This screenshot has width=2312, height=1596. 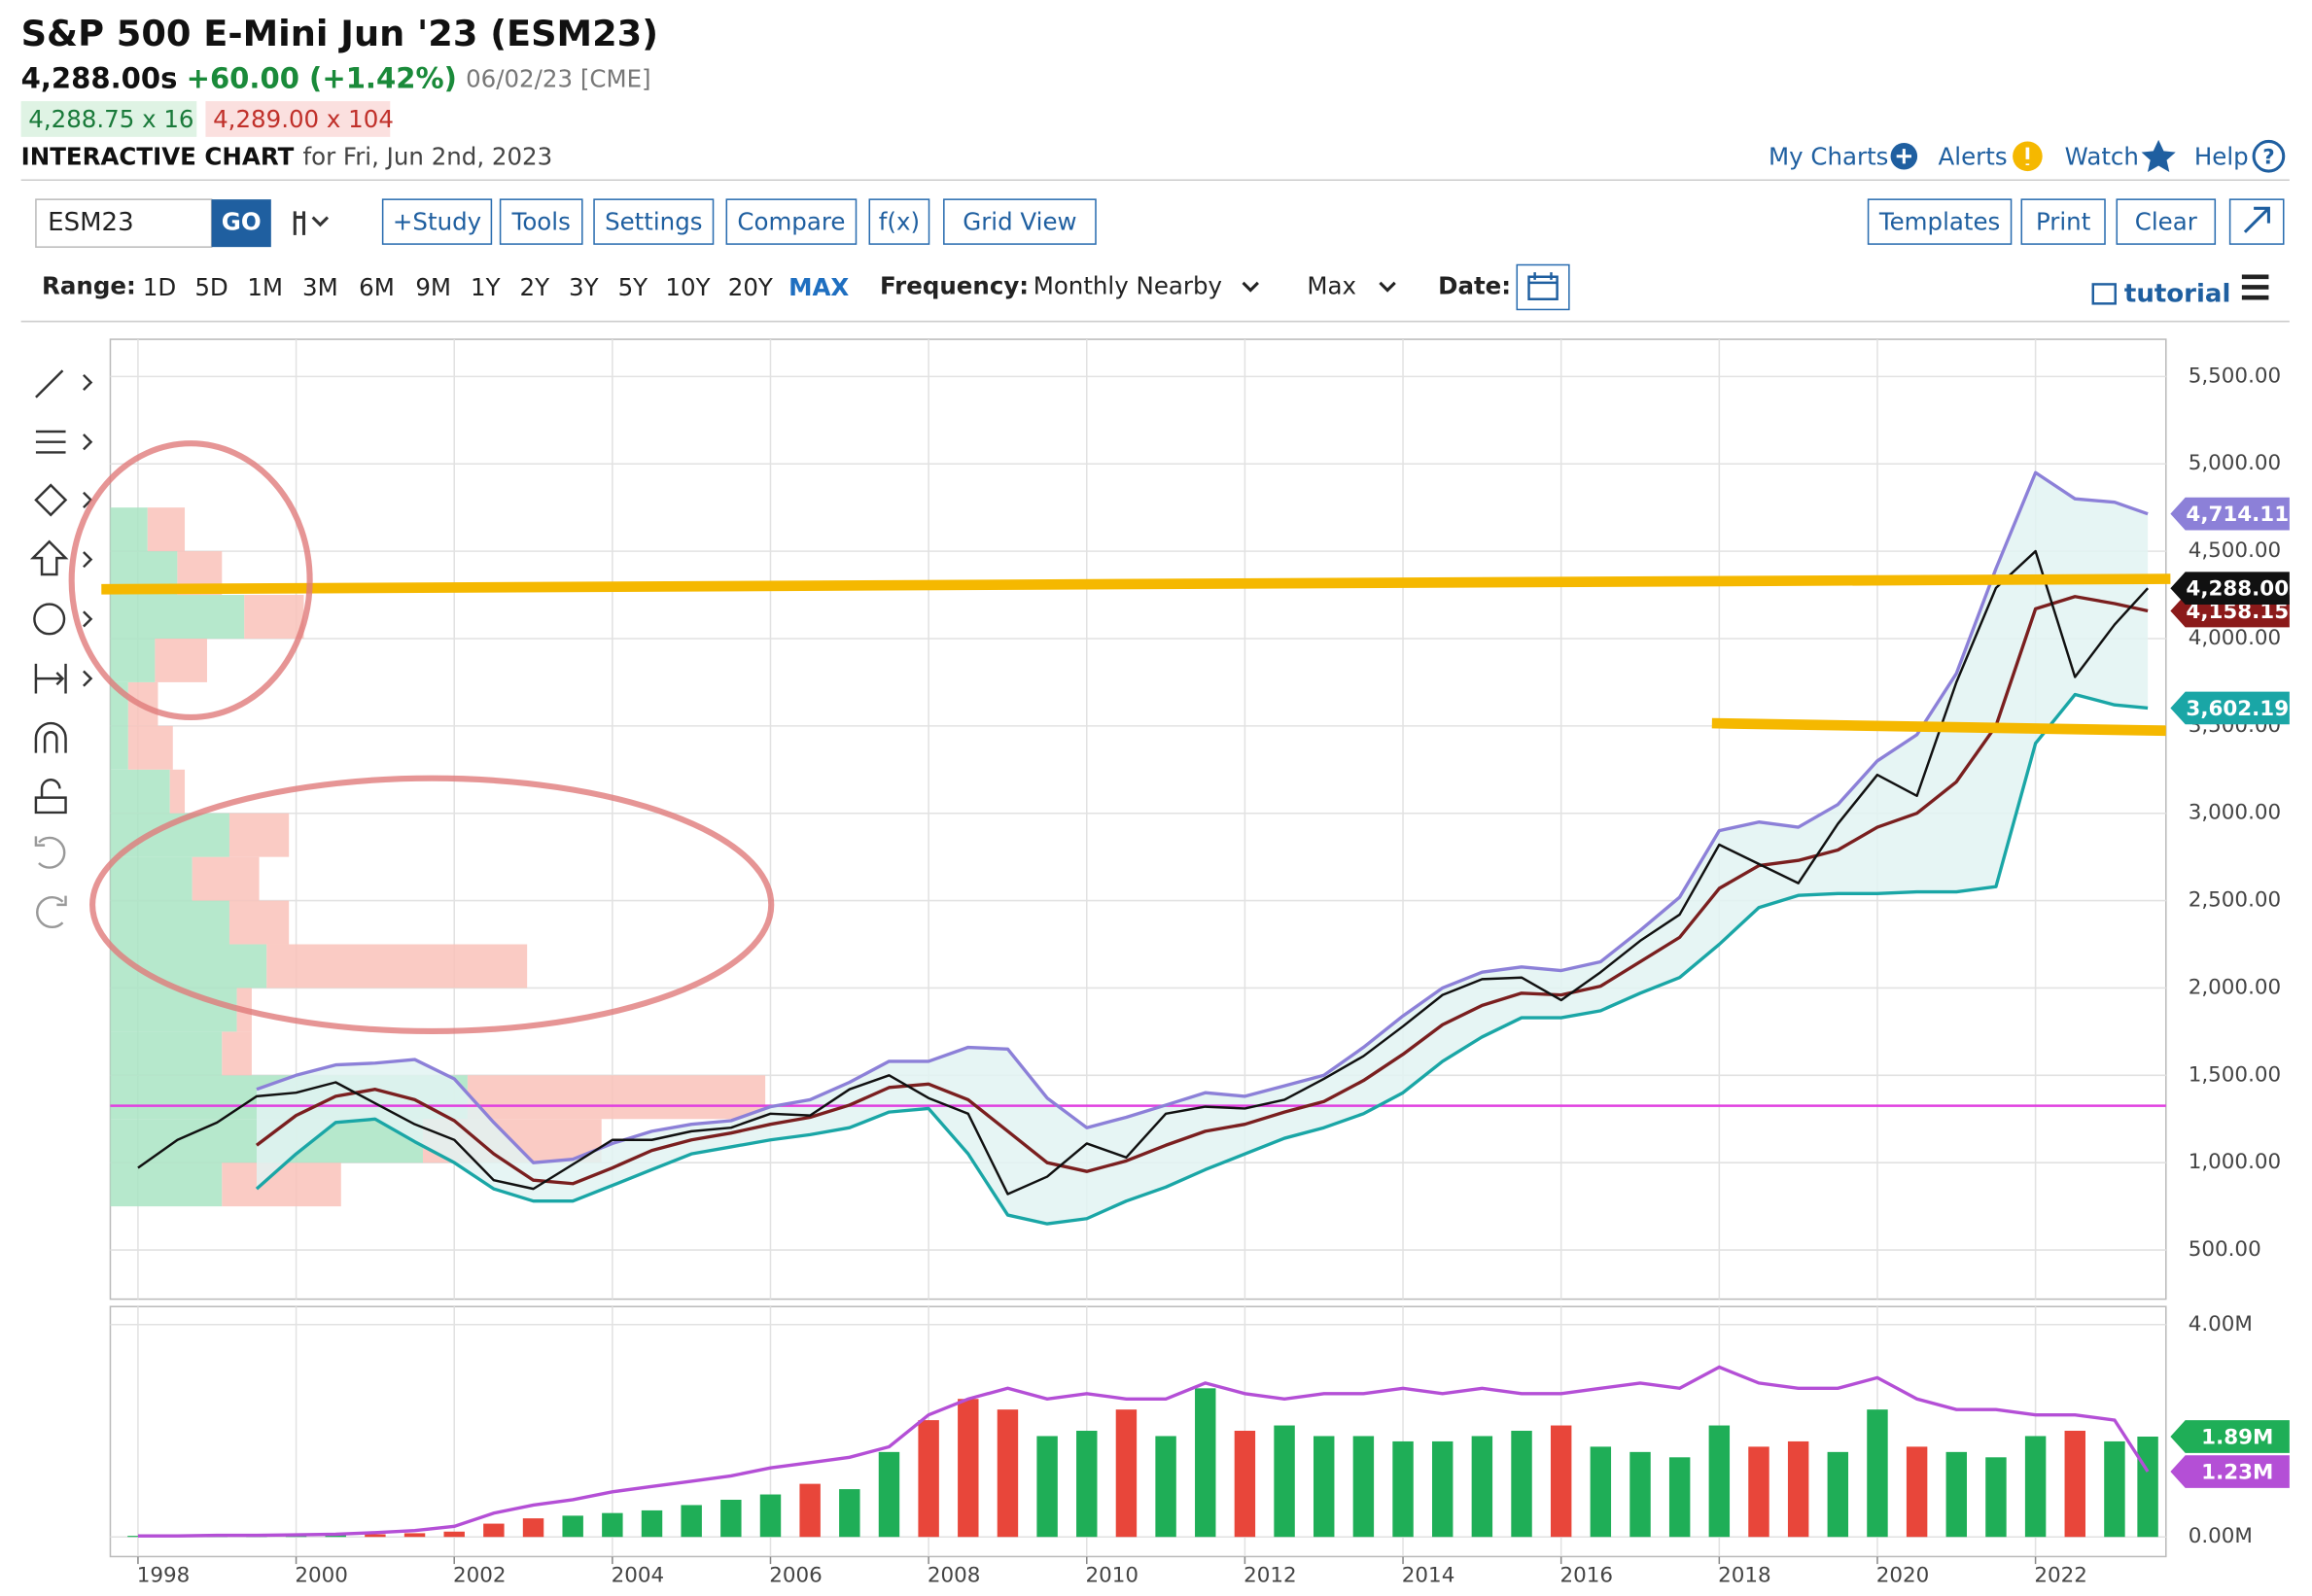 What do you see at coordinates (2102, 156) in the screenshot?
I see `nav-link: Watch` at bounding box center [2102, 156].